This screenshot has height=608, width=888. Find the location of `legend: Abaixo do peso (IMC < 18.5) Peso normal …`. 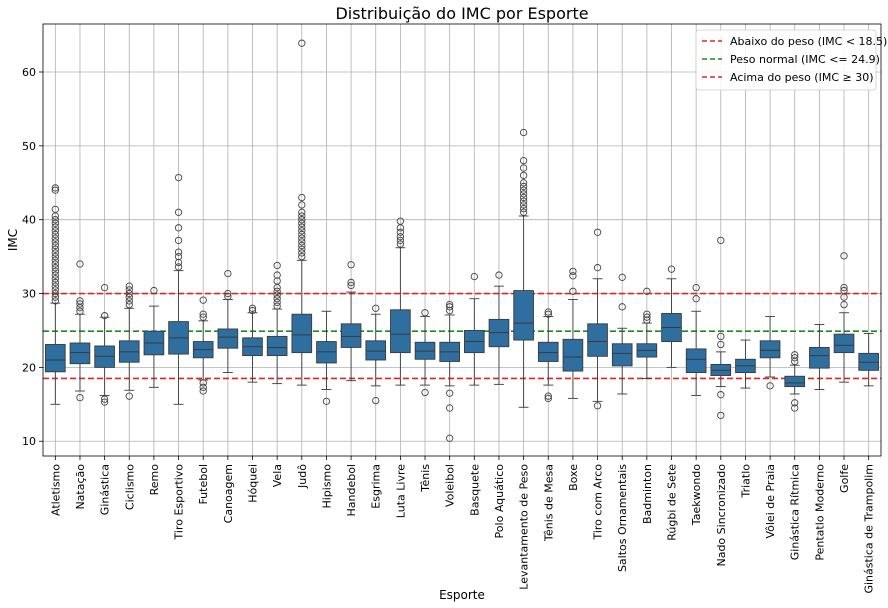

legend: Abaixo do peso (IMC < 18.5) Peso normal … is located at coordinates (791, 60).